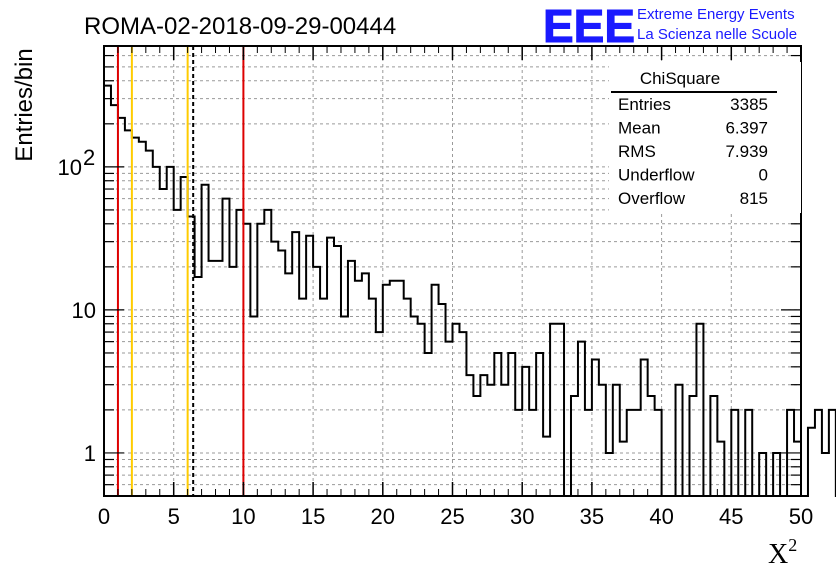 The image size is (836, 572). What do you see at coordinates (644, 104) in the screenshot?
I see `stats-label: Entries` at bounding box center [644, 104].